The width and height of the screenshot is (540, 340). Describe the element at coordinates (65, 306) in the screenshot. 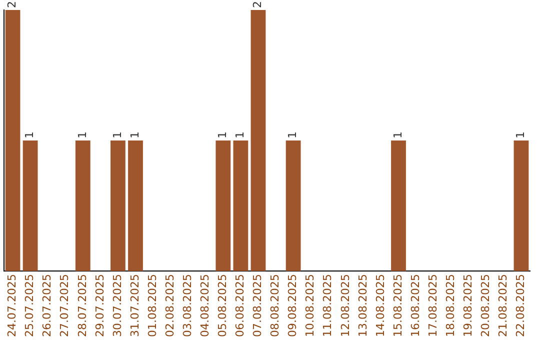

I see `x-tick-label: 27.07.2025` at that location.